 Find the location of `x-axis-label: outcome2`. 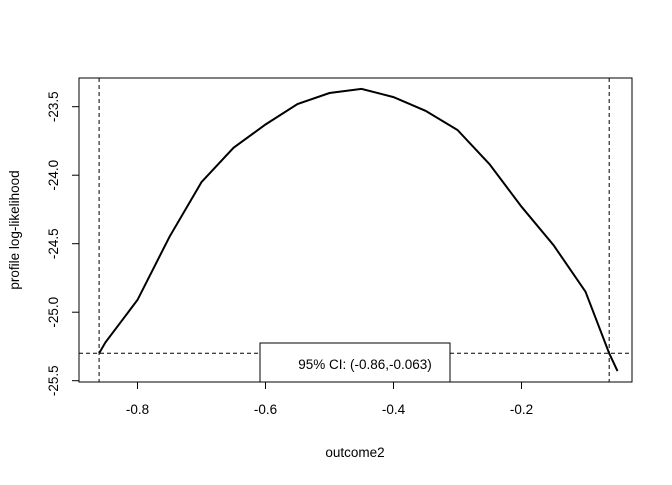

x-axis-label: outcome2 is located at coordinates (354, 452).